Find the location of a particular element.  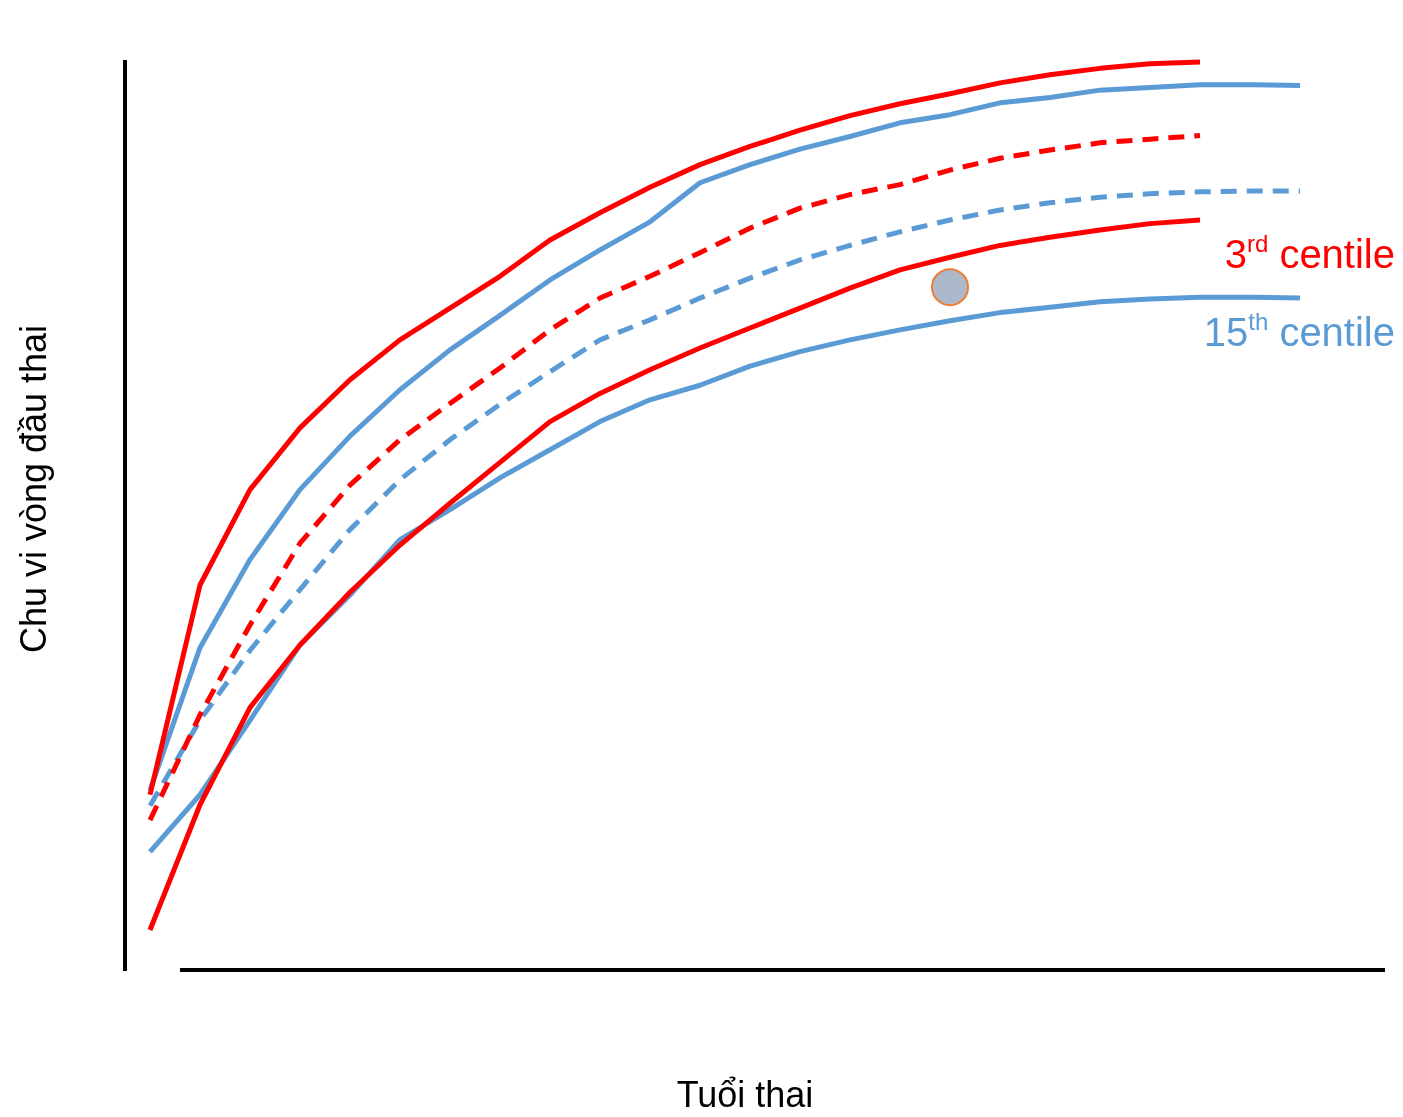

y-axis-title: Chu vi vòng đầu thai is located at coordinates (33, 489).